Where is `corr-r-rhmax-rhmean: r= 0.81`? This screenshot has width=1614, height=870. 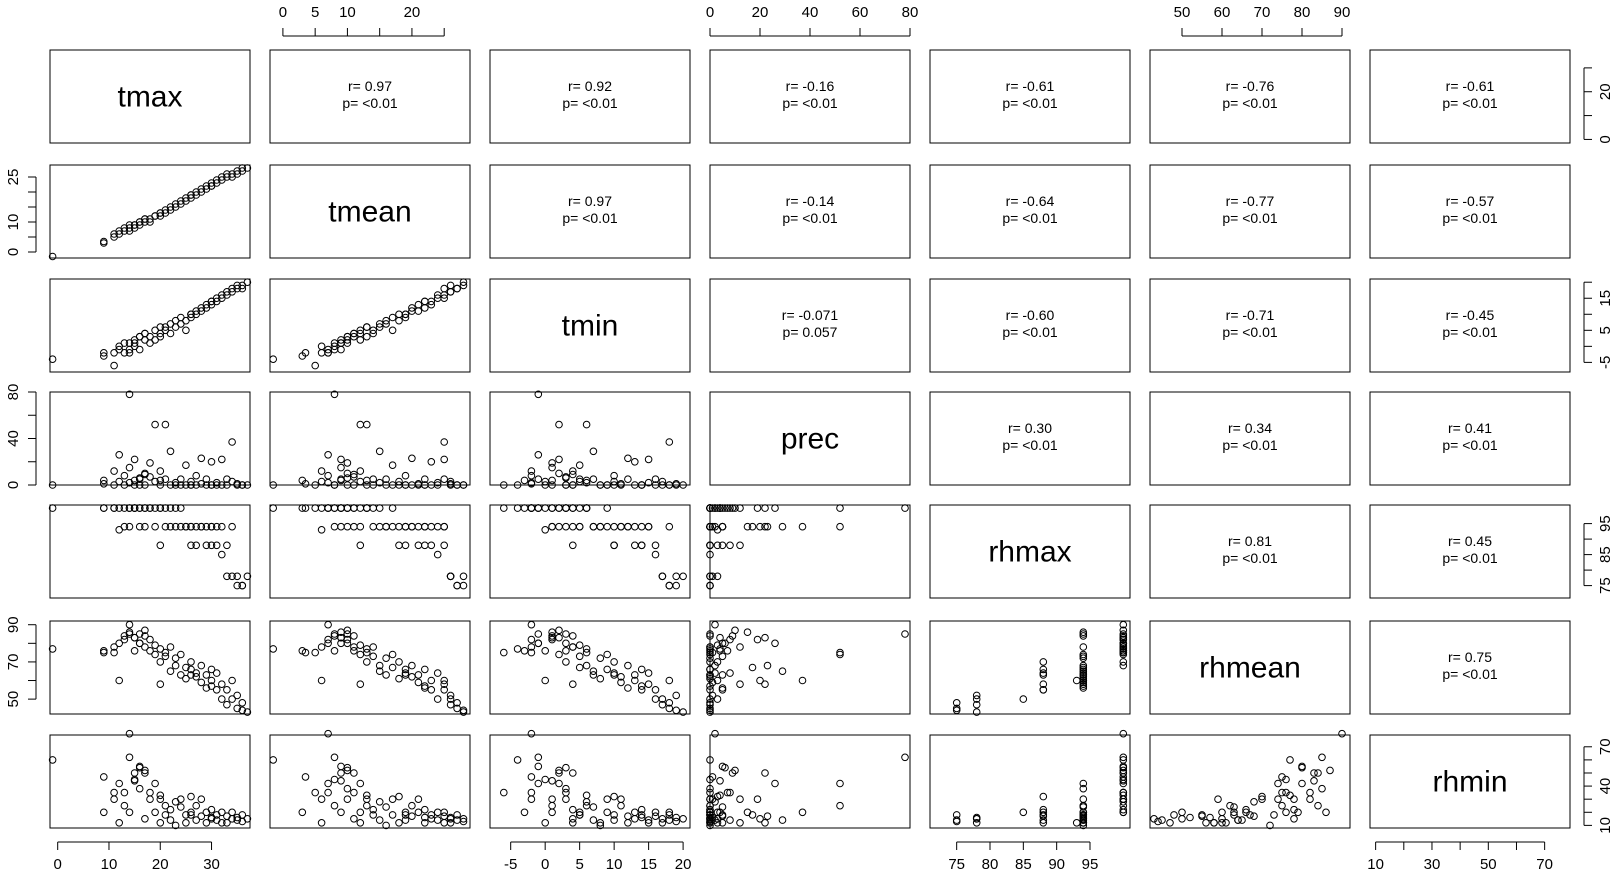
corr-r-rhmax-rhmean: r= 0.81 is located at coordinates (1250, 541).